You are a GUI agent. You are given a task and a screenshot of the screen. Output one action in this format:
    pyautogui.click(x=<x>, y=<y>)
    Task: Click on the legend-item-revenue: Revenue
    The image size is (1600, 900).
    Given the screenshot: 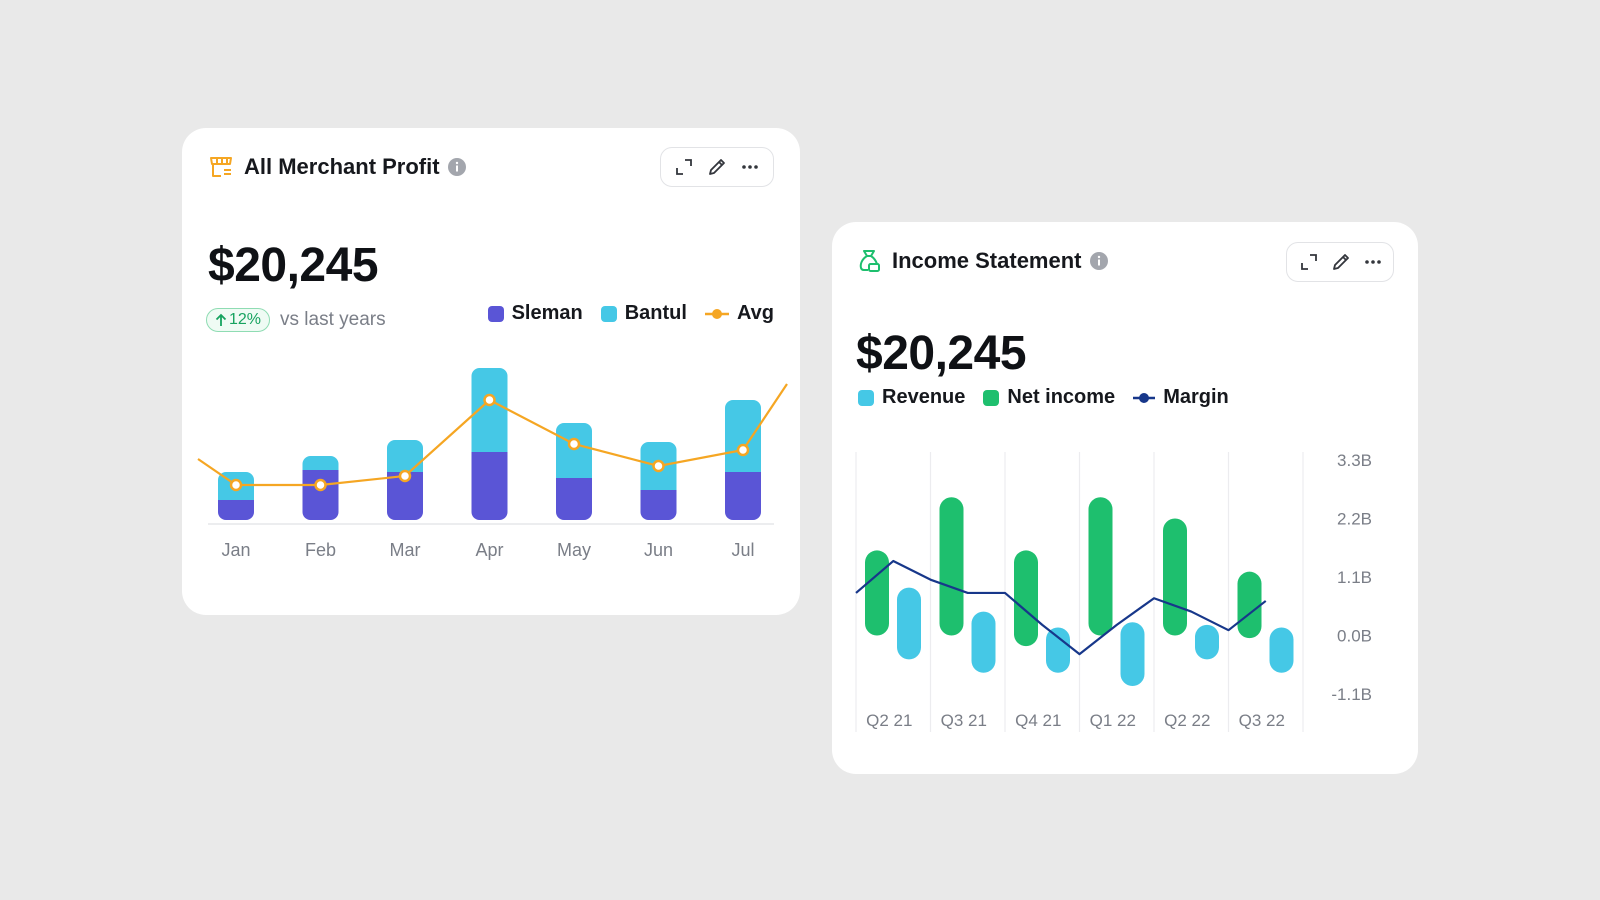 What is the action you would take?
    pyautogui.click(x=911, y=397)
    